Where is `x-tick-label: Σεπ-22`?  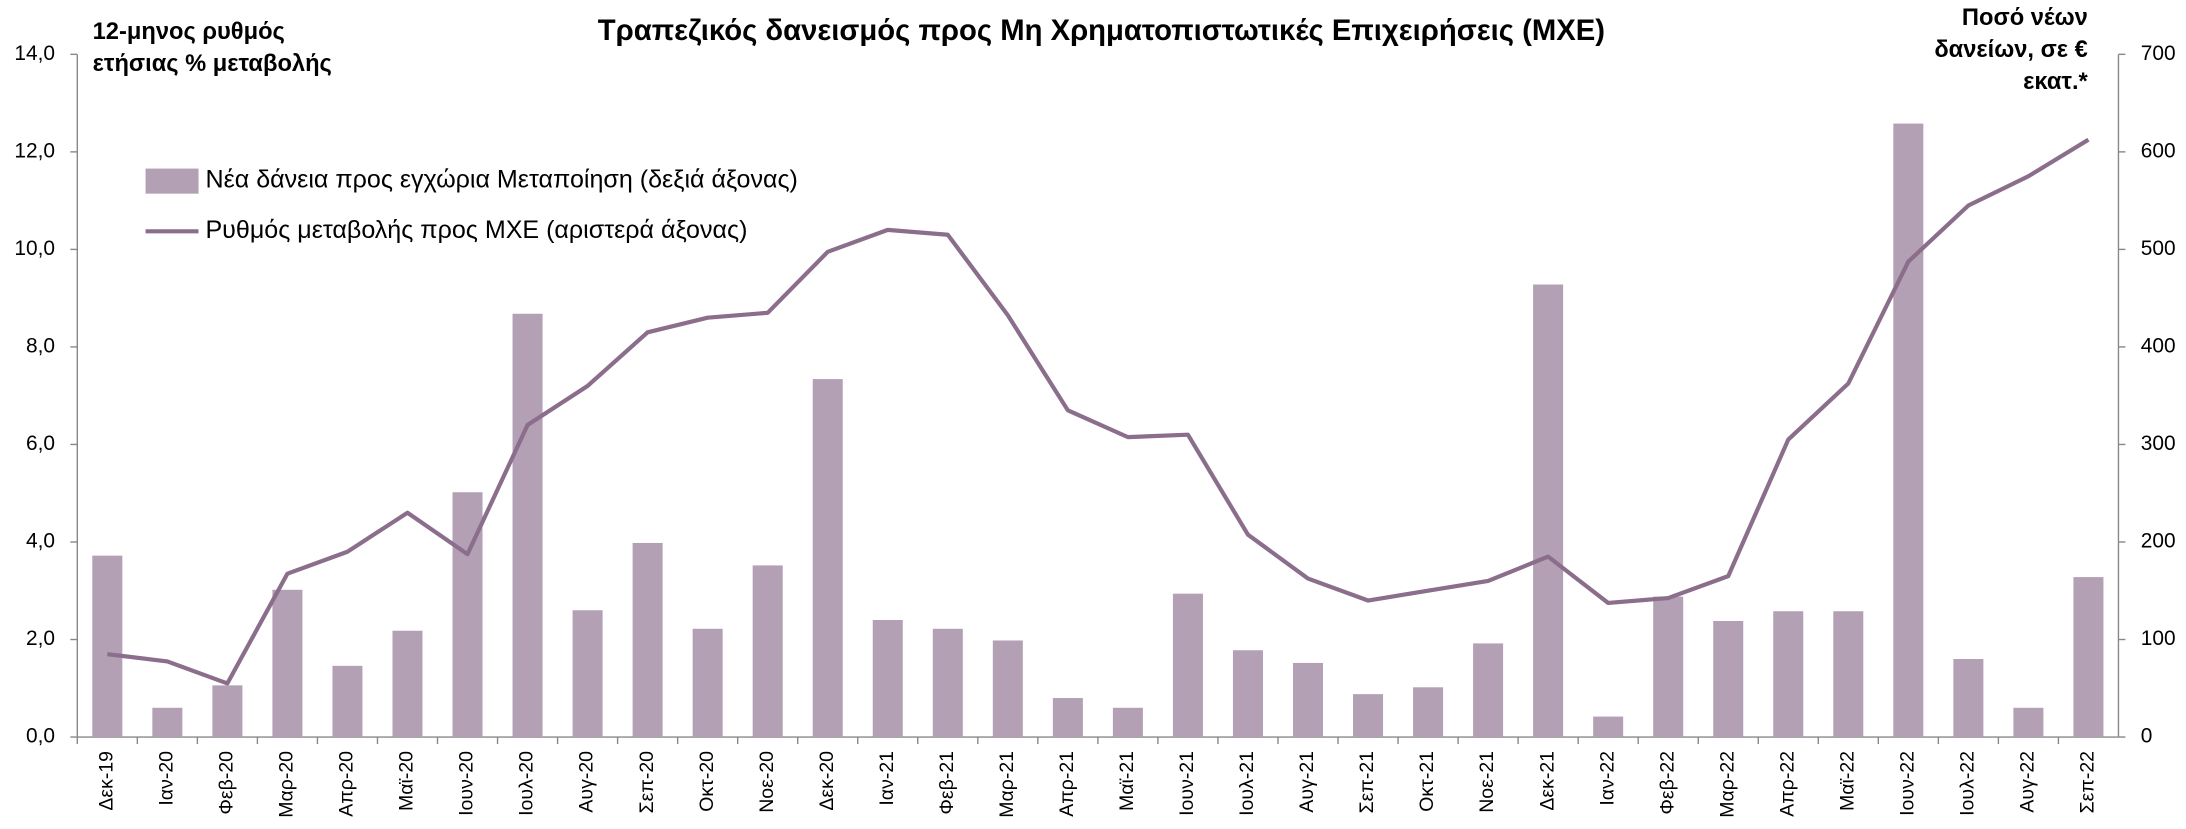
x-tick-label: Σεπ-22 is located at coordinates (2088, 782).